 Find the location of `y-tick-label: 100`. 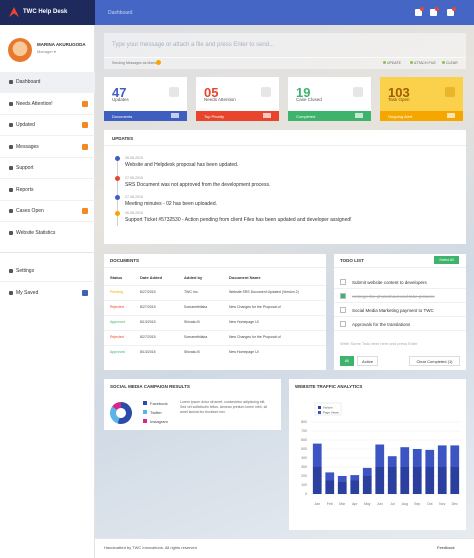

y-tick-label: 100 is located at coordinates (304, 485).